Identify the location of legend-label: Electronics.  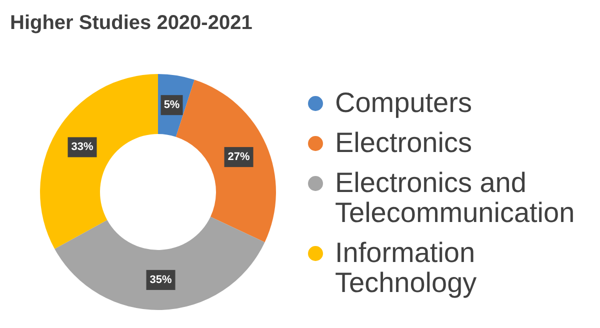
(403, 142).